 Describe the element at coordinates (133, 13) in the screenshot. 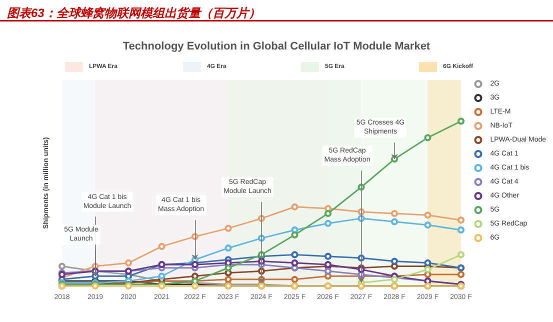

I see `chart-title: 图表63：全球蜂窝物联网模组出货量（百万片）` at that location.